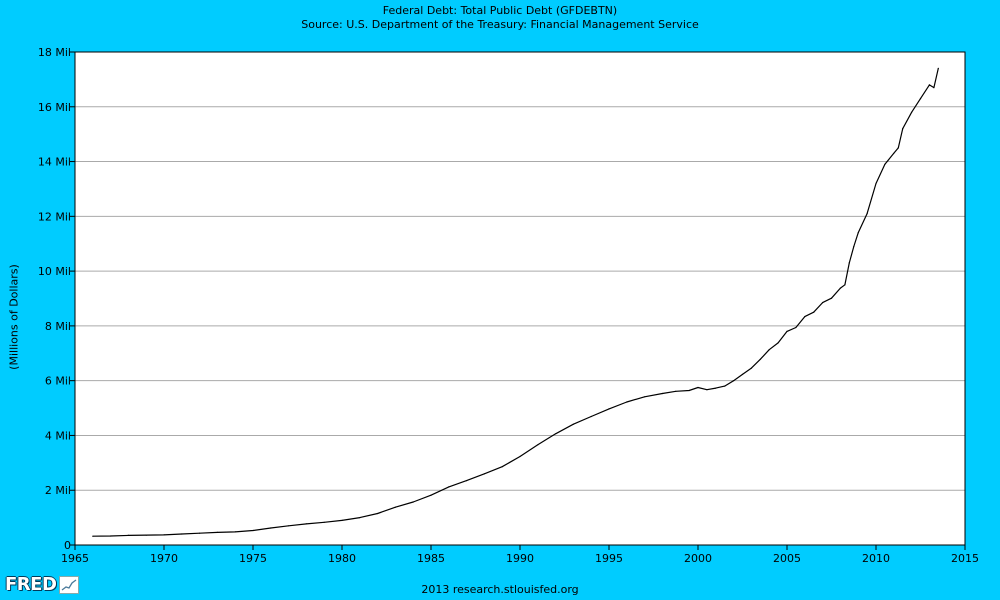 This screenshot has height=600, width=1000. Describe the element at coordinates (253, 558) in the screenshot. I see `x-tick-label: 1975` at that location.